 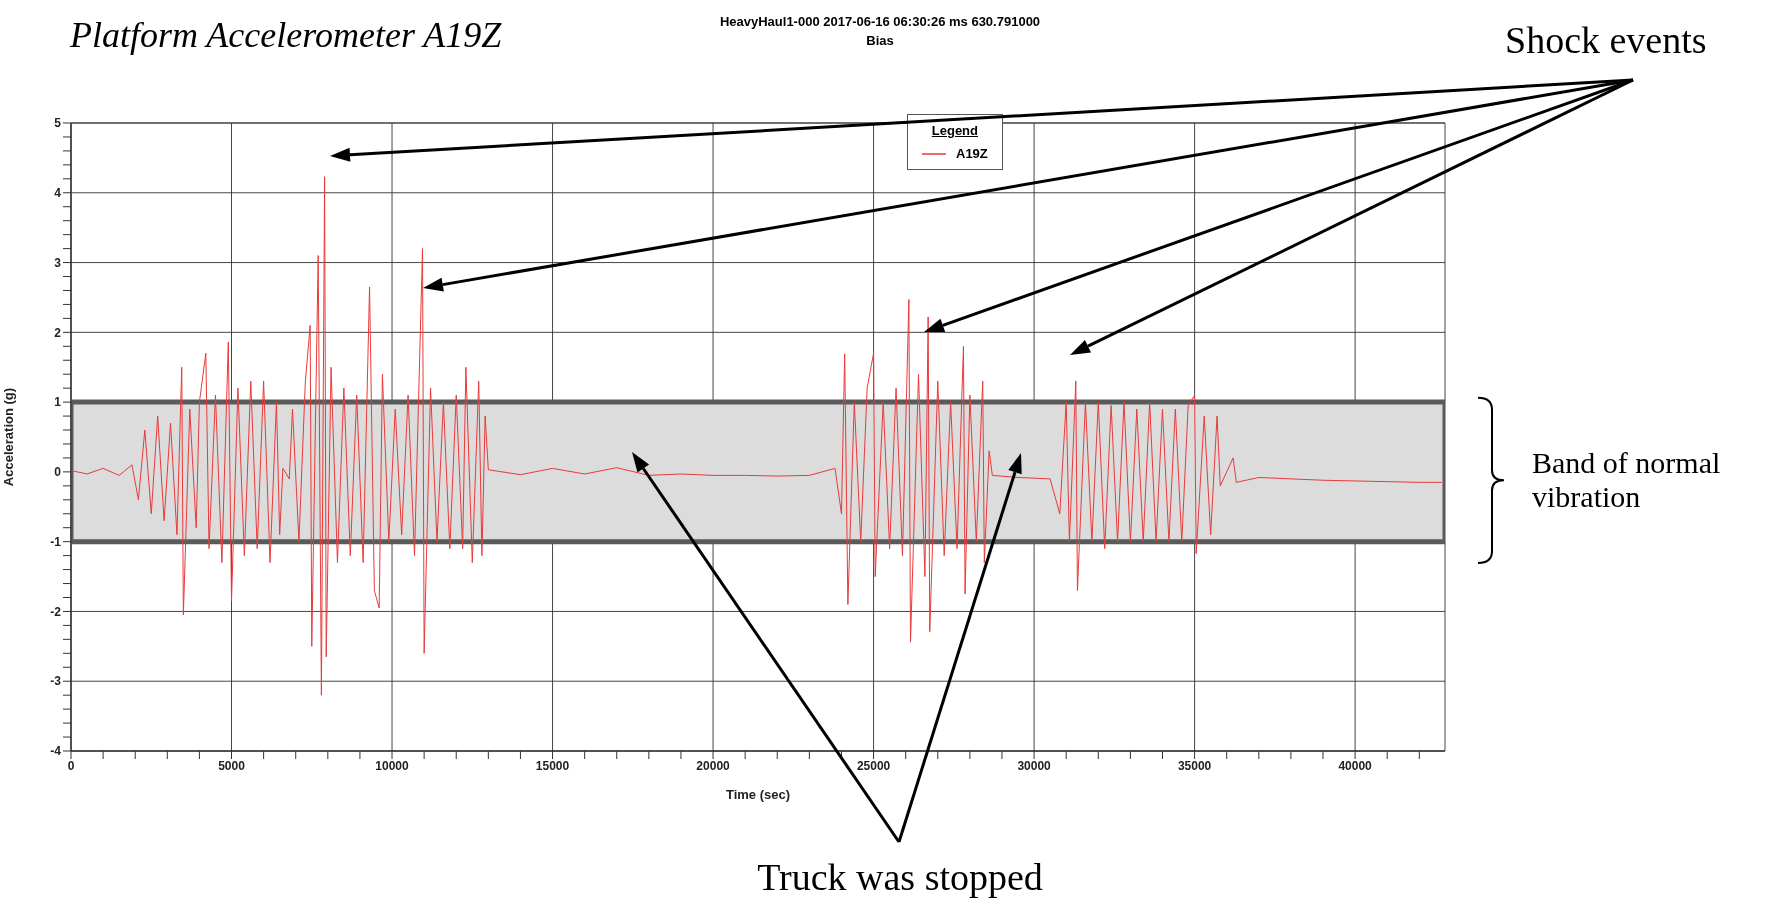 What do you see at coordinates (58, 262) in the screenshot?
I see `y-tick-label: 3` at bounding box center [58, 262].